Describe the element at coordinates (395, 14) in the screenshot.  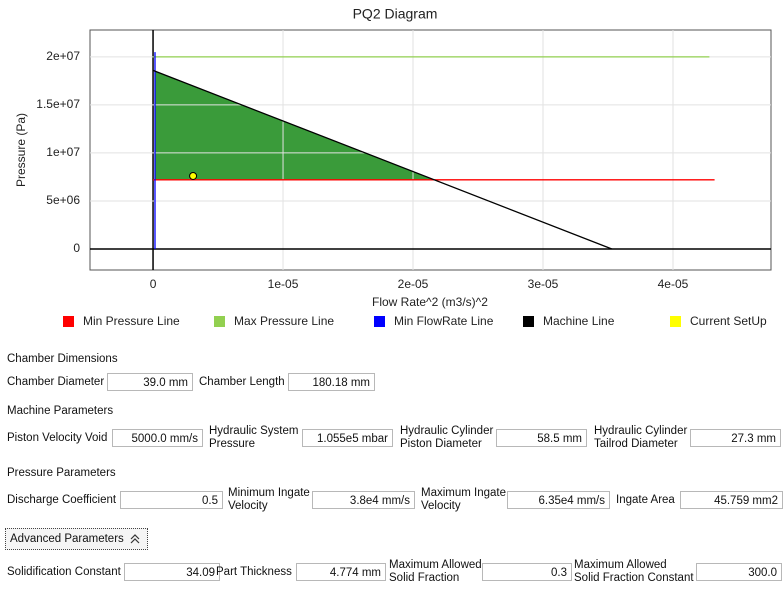
I see `chart-title: PQ2 Diagram` at that location.